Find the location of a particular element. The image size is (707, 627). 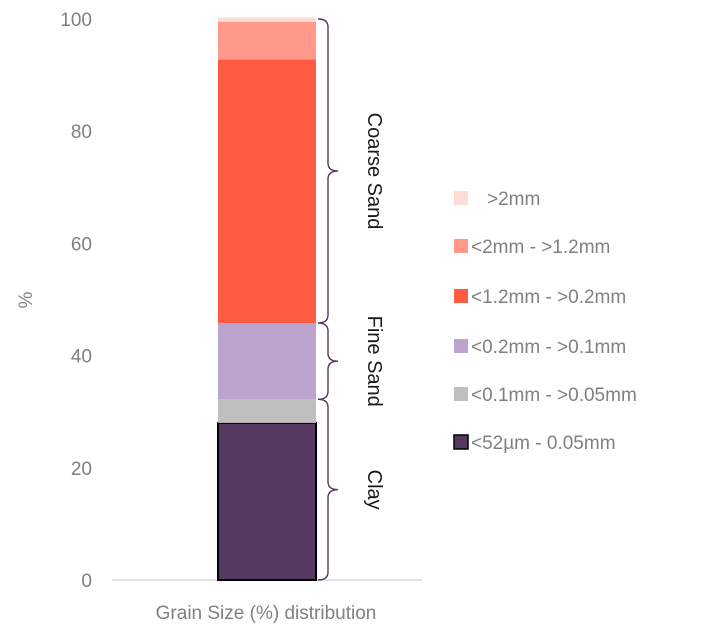

y-tick-label: 100 is located at coordinates (76, 20).